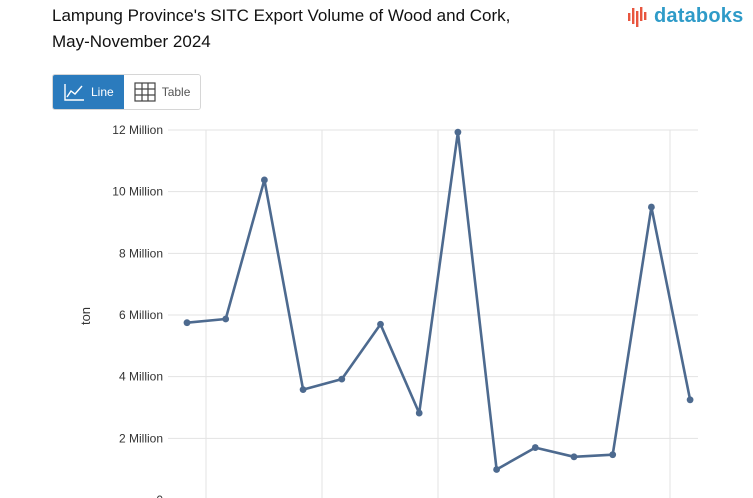  I want to click on table-view-label: Table, so click(176, 92).